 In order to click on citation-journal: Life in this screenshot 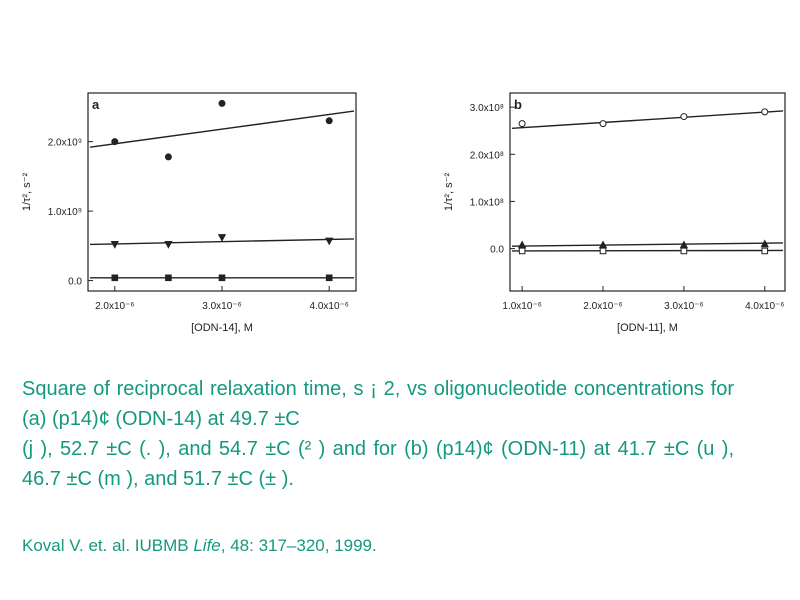, I will do `click(207, 545)`.